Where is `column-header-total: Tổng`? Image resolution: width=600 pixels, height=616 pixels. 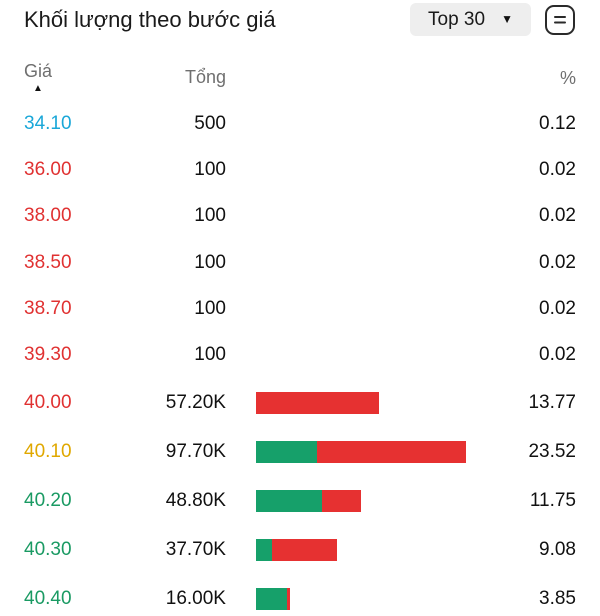
column-header-total: Tổng is located at coordinates (205, 77).